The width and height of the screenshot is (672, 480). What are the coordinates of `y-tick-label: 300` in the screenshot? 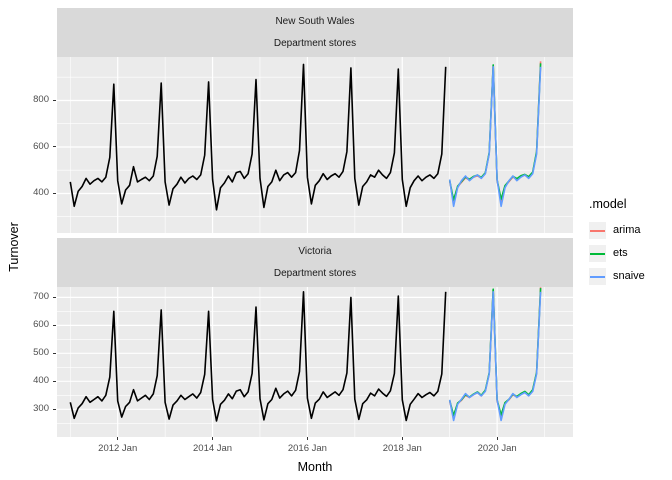 It's located at (41, 409).